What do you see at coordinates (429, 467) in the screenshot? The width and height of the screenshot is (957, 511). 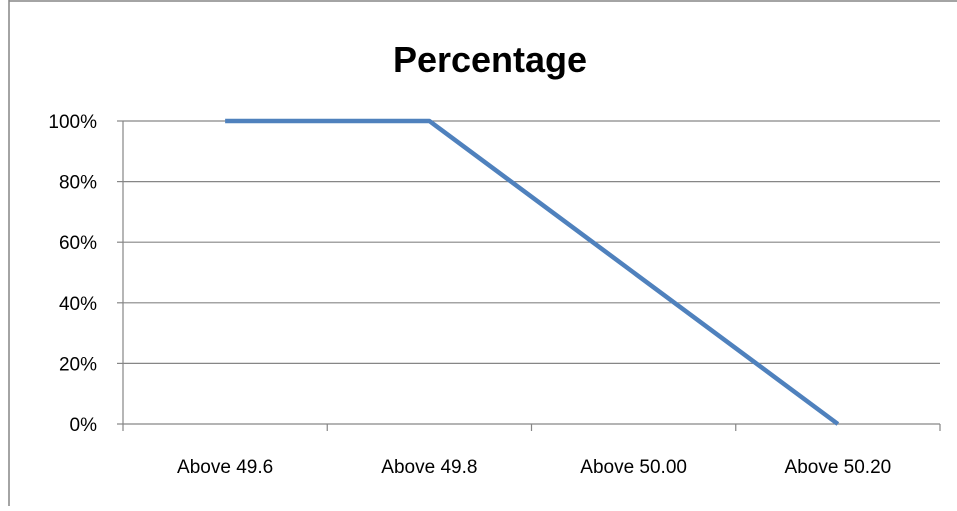 I see `x-tick-label: Above 49.8` at bounding box center [429, 467].